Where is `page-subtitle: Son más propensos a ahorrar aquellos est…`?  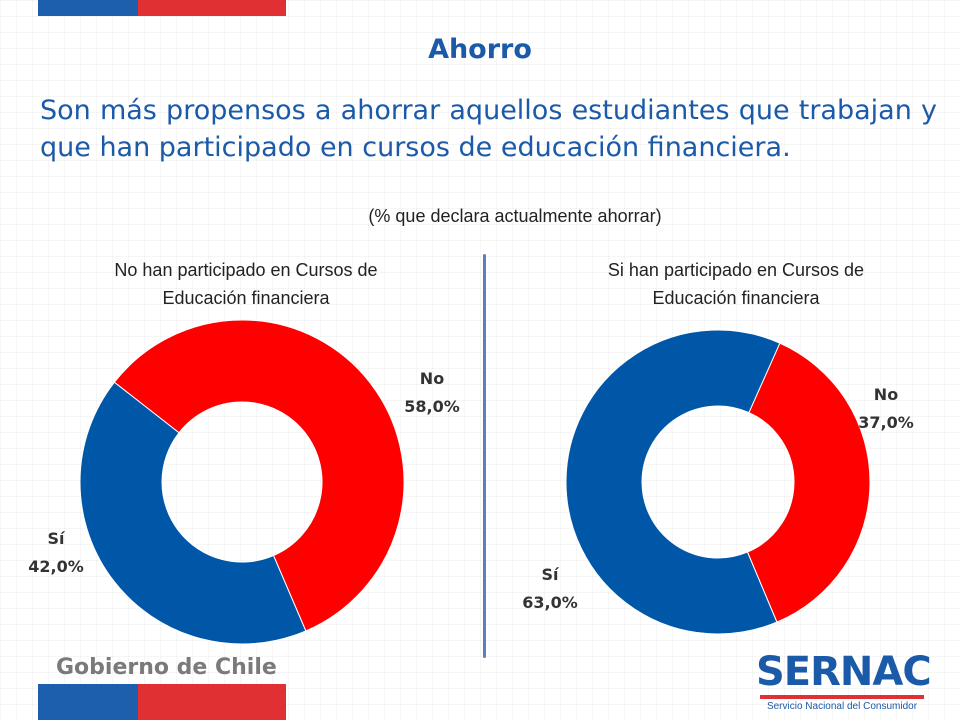 page-subtitle: Son más propensos a ahorrar aquellos est… is located at coordinates (488, 129).